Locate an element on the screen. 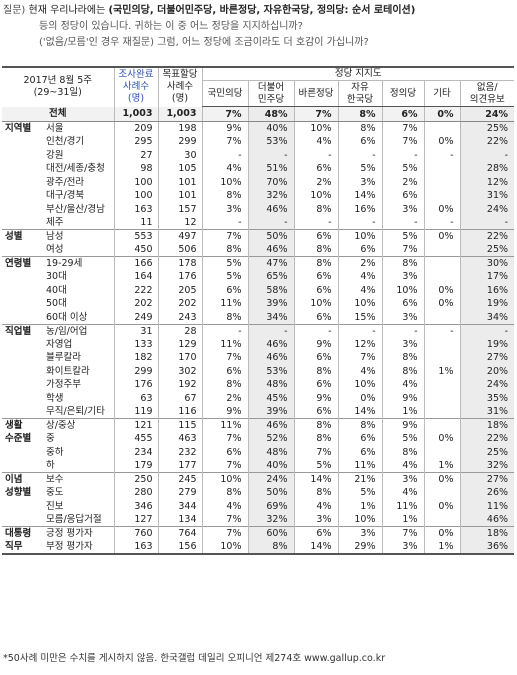  percent-cell: 31% is located at coordinates (487, 412).